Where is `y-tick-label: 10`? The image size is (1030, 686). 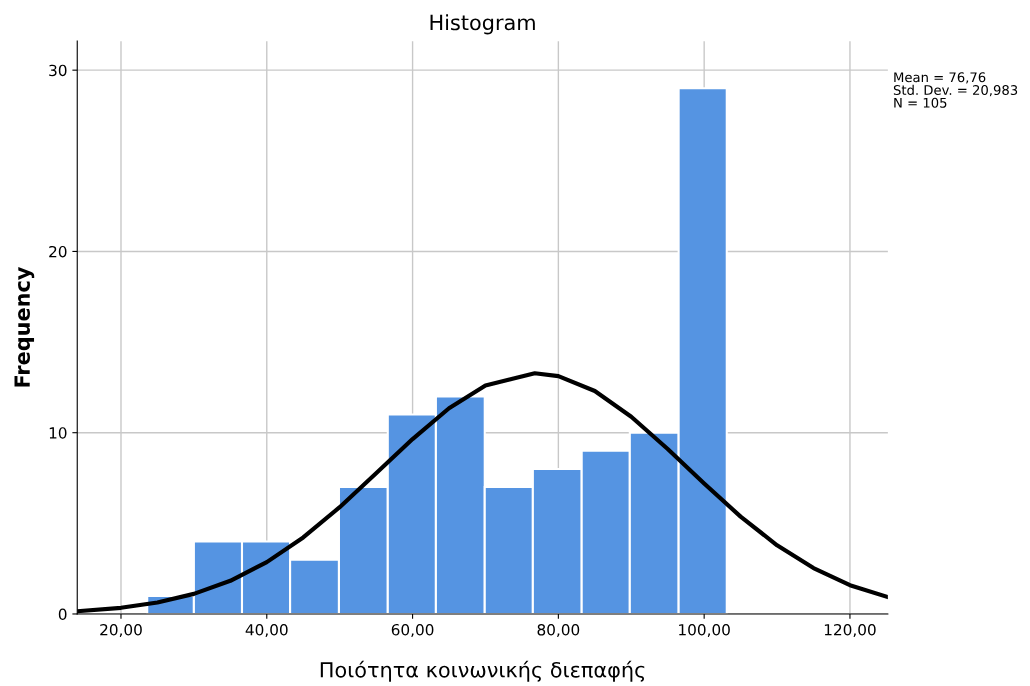
y-tick-label: 10 is located at coordinates (58, 433).